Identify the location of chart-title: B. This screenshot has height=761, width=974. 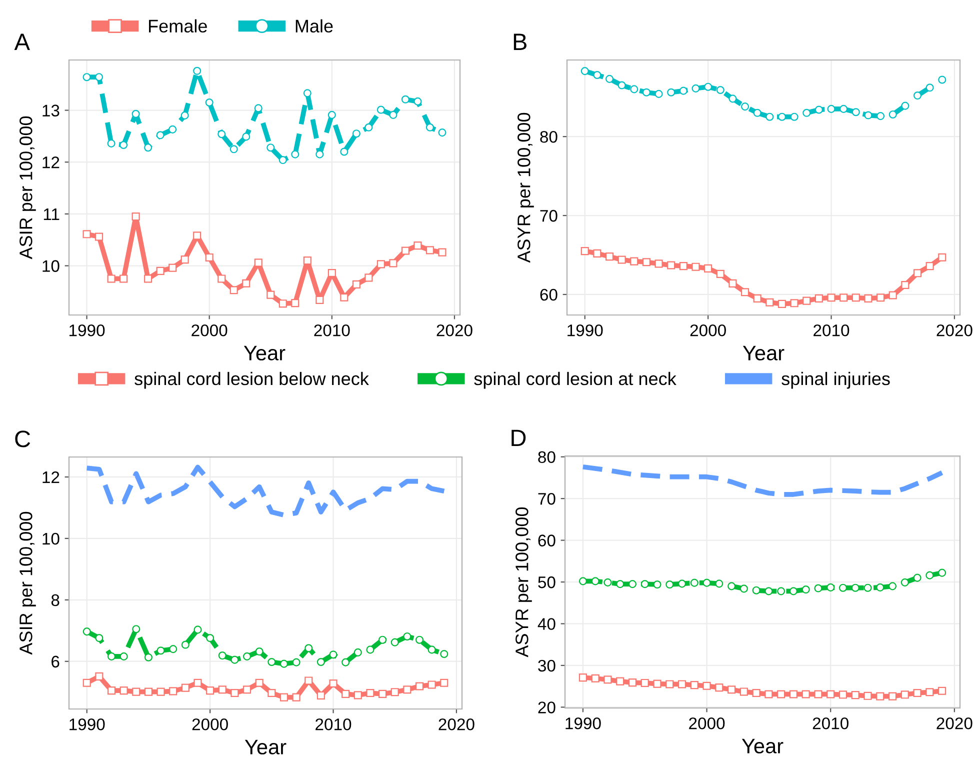
(520, 42).